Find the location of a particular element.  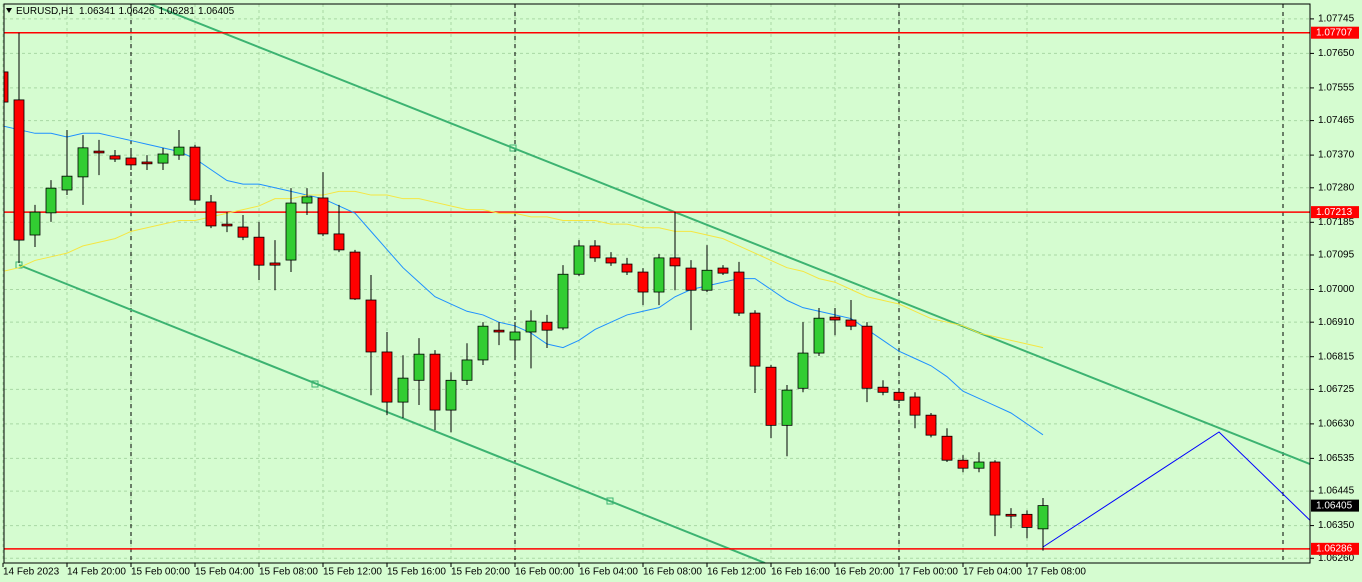

x-tick-label: 16 Feb 12:00 is located at coordinates (736, 572).